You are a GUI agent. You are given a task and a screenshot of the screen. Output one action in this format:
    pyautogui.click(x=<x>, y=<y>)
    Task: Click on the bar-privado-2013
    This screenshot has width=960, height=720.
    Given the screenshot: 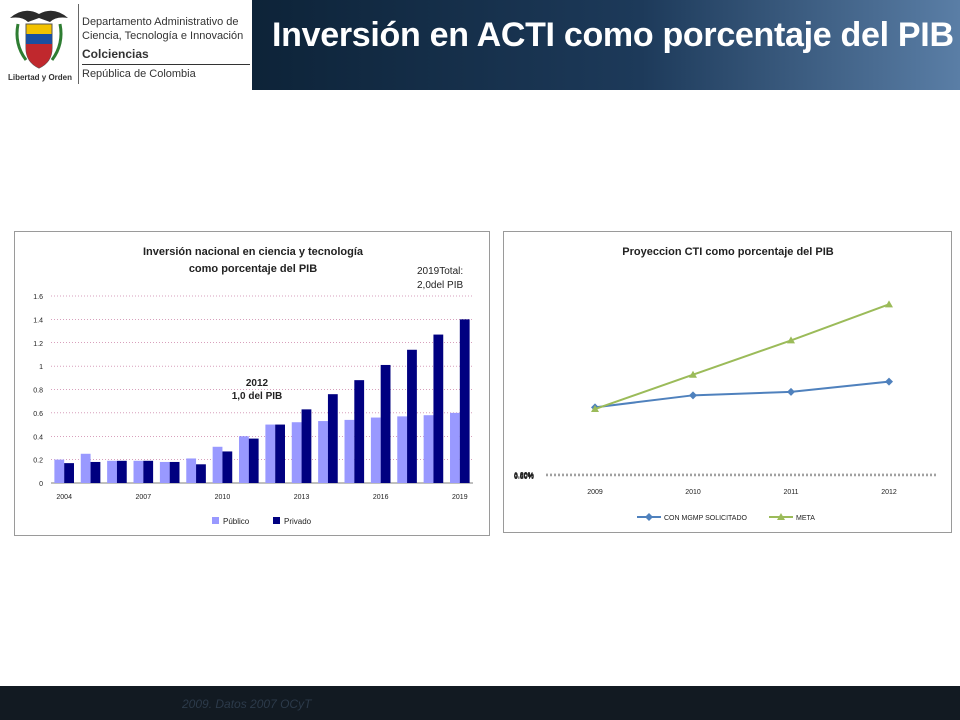 What is the action you would take?
    pyautogui.click(x=306, y=446)
    